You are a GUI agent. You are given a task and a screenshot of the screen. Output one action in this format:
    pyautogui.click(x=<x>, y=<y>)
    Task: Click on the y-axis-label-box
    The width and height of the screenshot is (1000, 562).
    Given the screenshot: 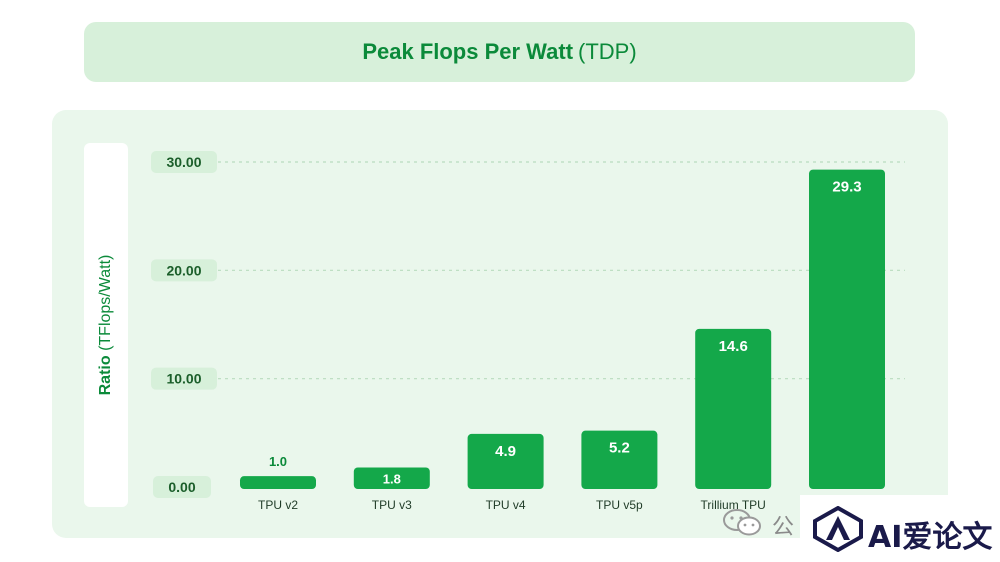 What is the action you would take?
    pyautogui.click(x=106, y=325)
    